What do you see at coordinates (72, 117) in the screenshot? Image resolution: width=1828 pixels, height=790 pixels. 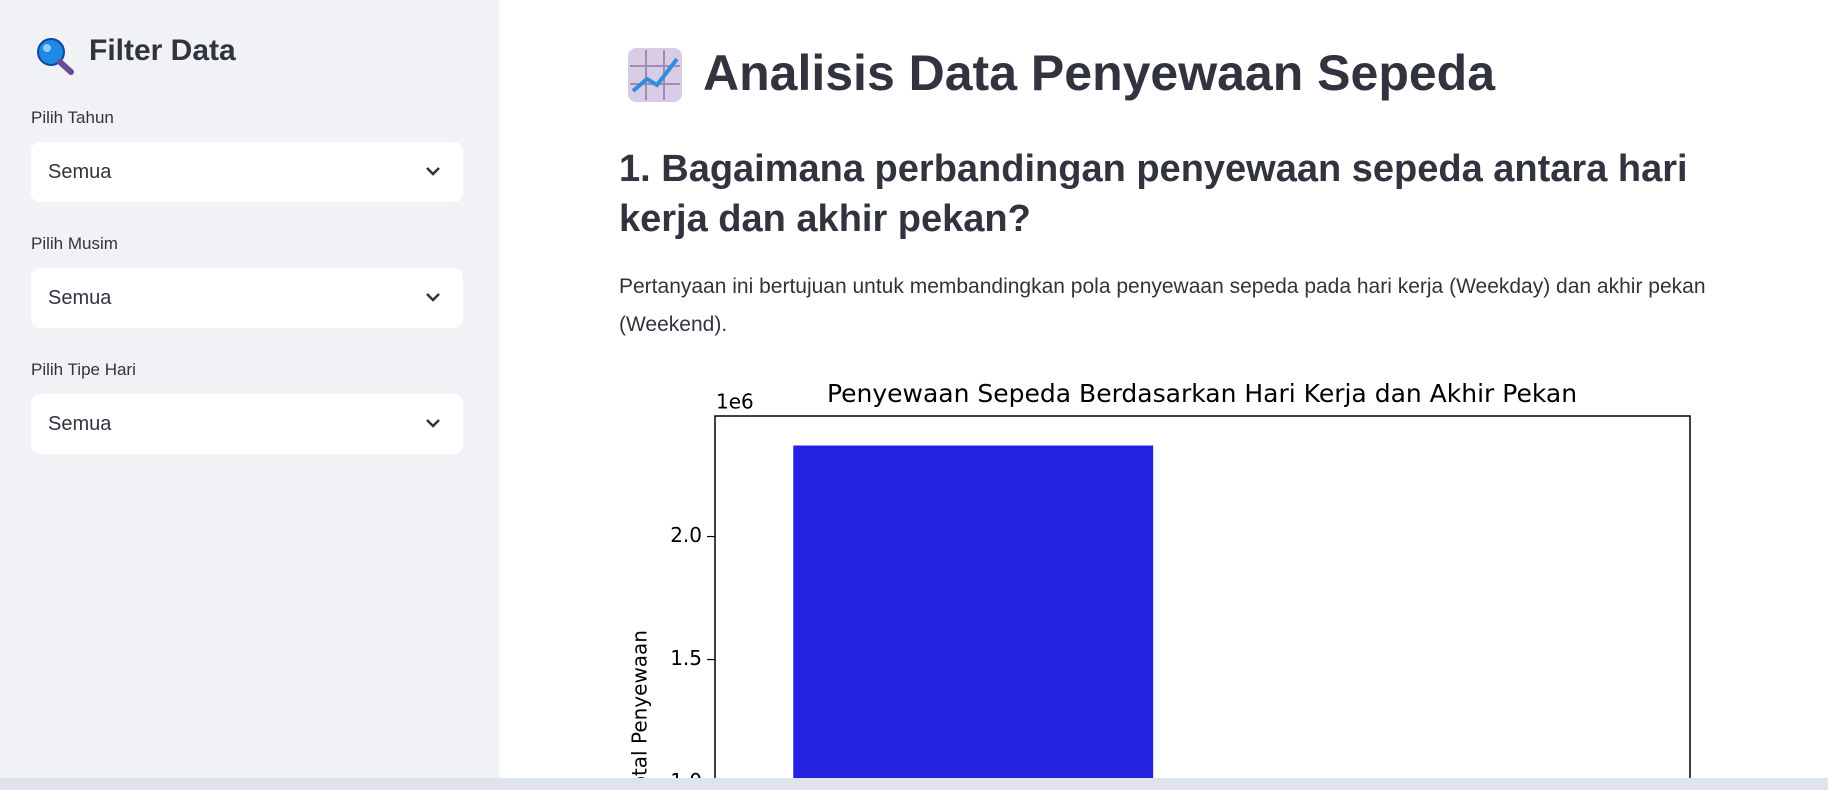 I see `filter-label: Pilih Tahun` at bounding box center [72, 117].